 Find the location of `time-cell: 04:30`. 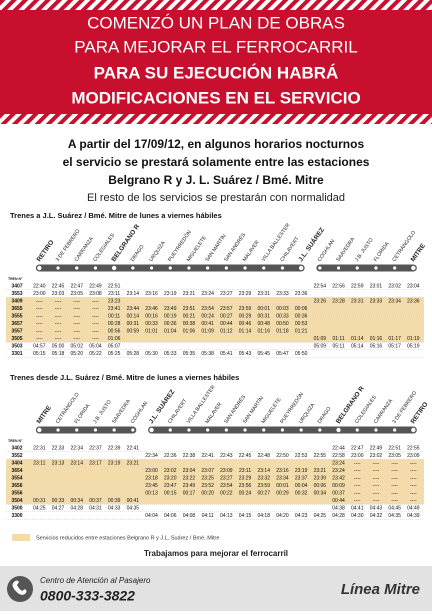

time-cell: 04:30 is located at coordinates (357, 516).